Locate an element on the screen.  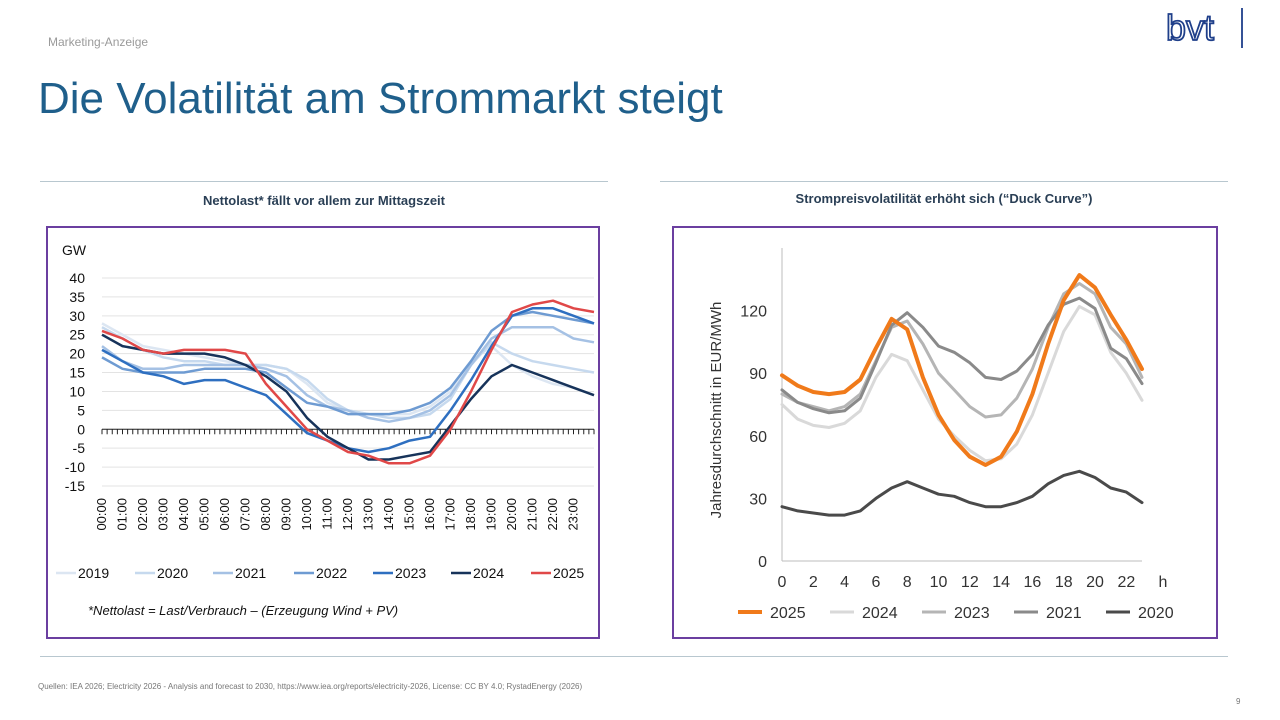
y-tick-label: 40 is located at coordinates (77, 278).